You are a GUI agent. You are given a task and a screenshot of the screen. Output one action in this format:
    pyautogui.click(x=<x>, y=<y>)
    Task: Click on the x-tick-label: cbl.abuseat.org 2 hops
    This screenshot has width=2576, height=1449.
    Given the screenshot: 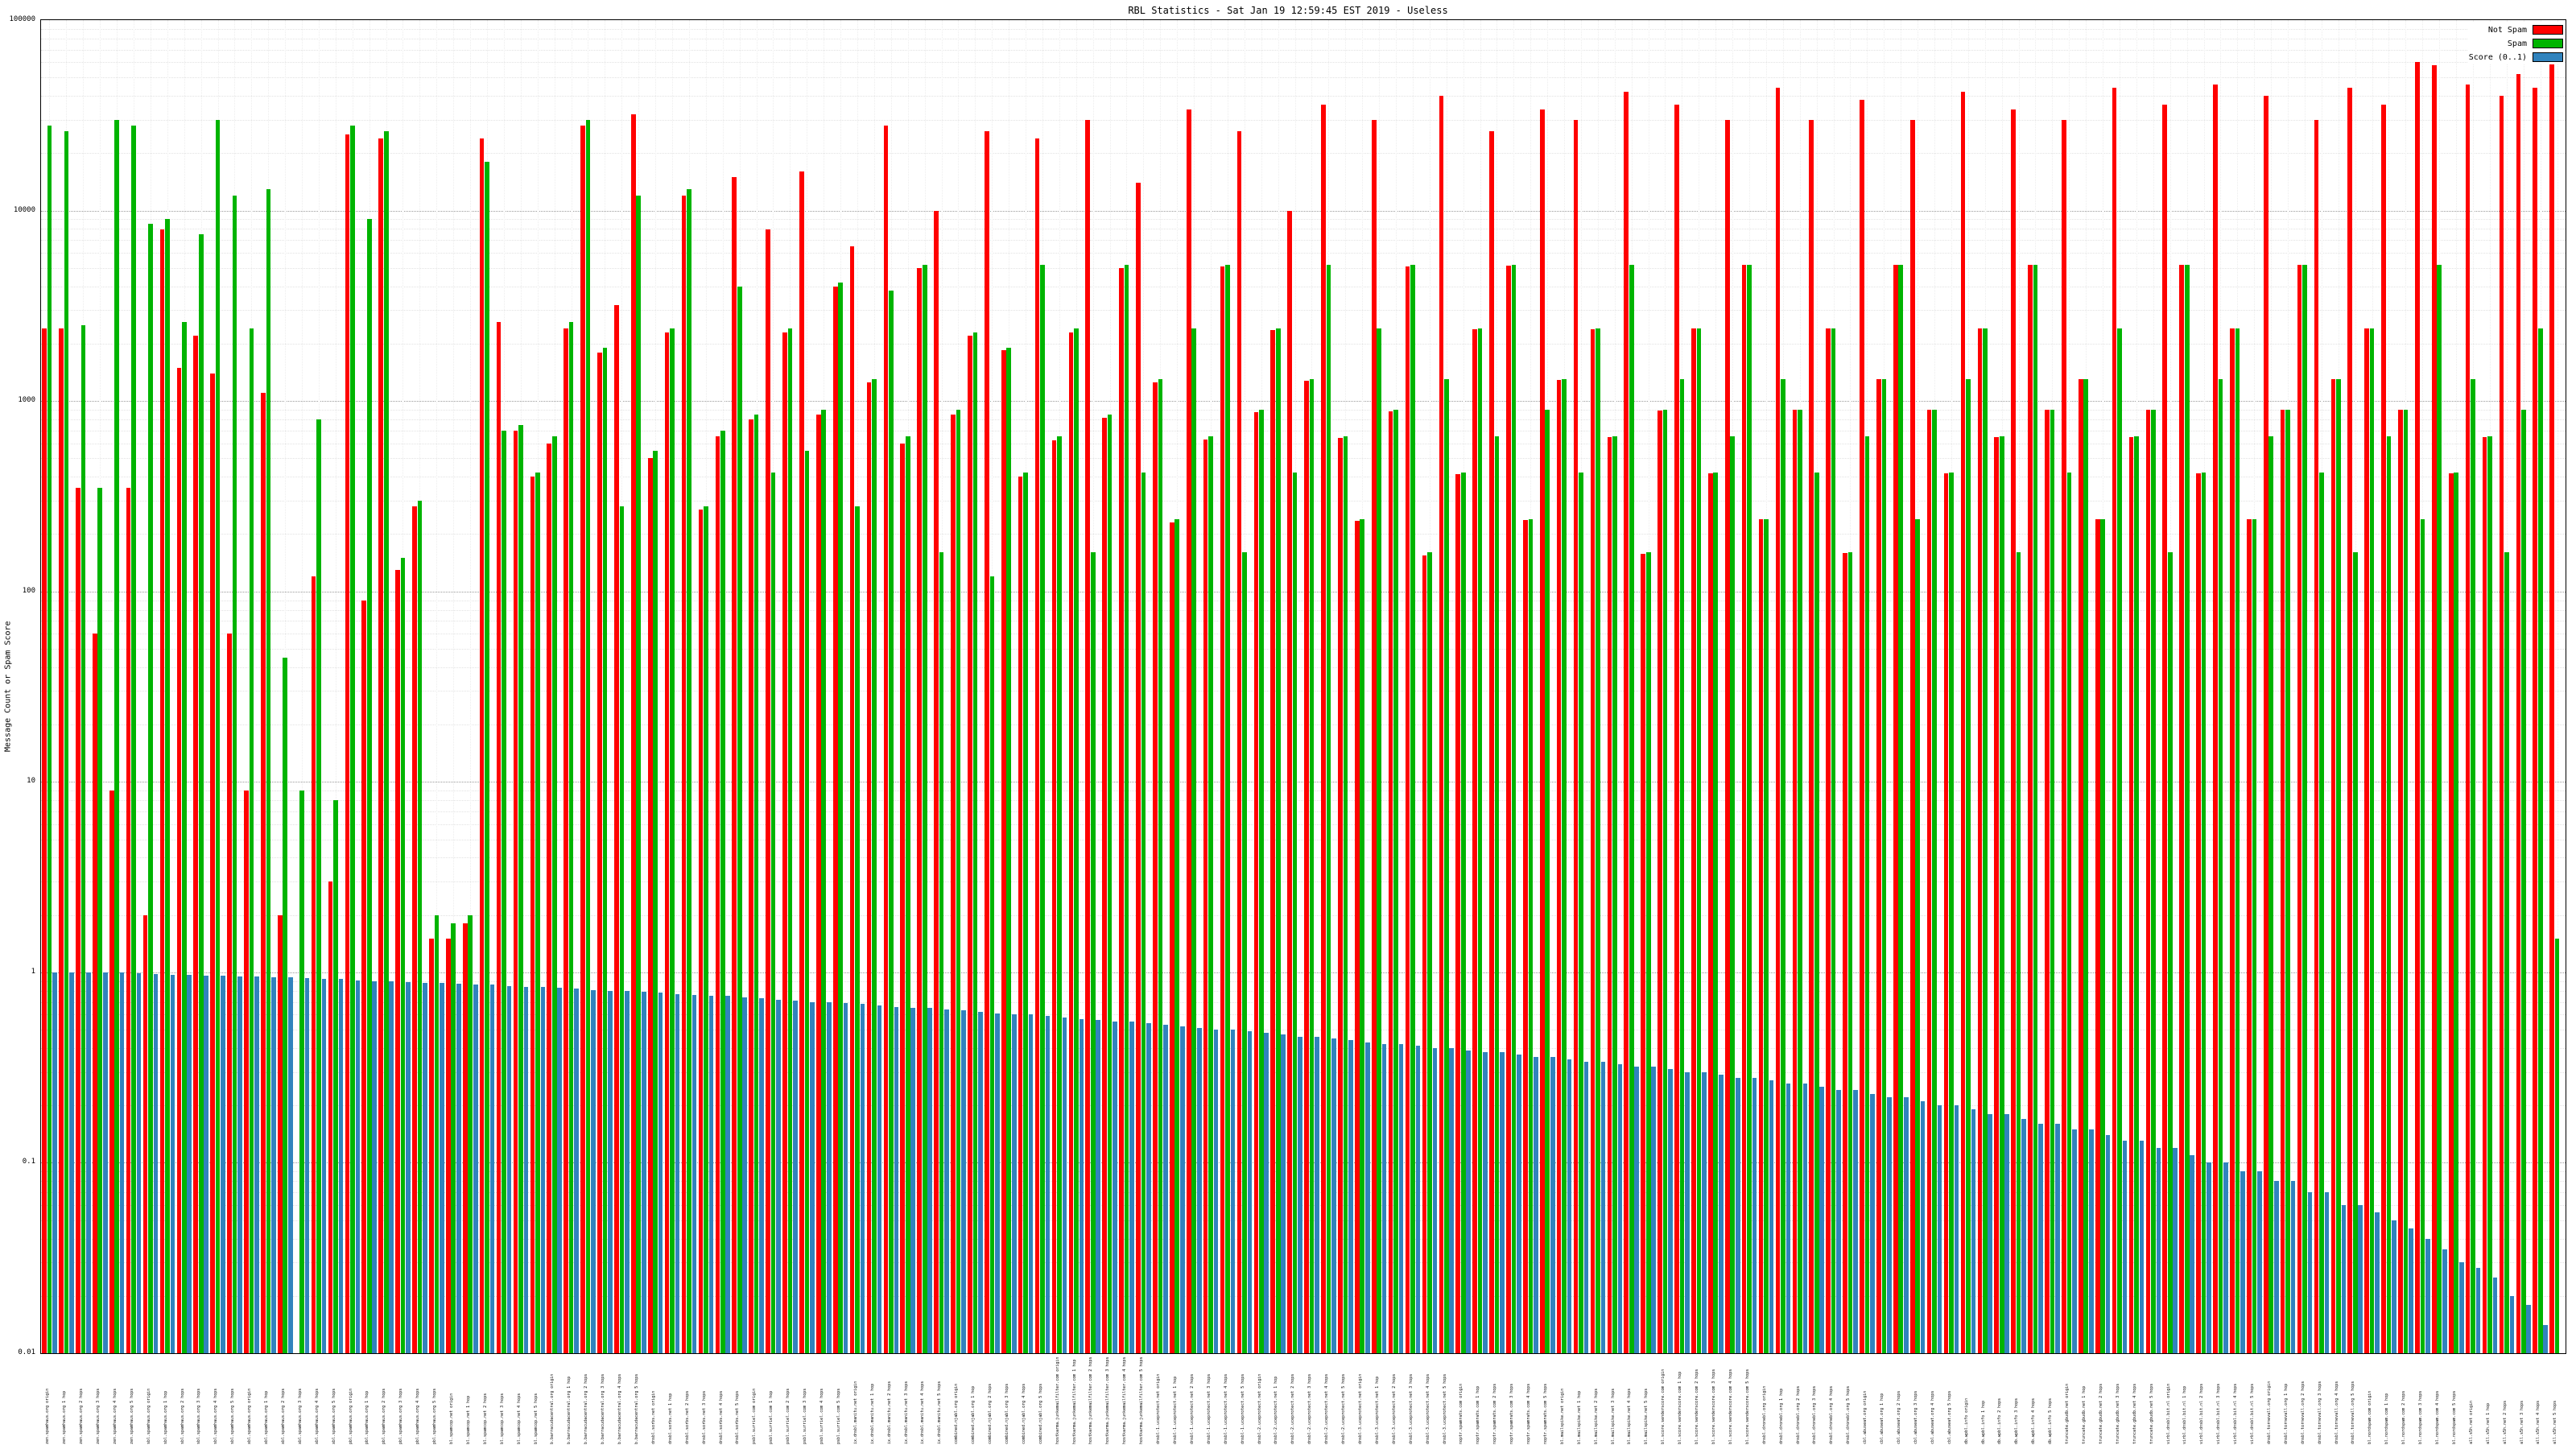 What is the action you would take?
    pyautogui.click(x=1899, y=1417)
    